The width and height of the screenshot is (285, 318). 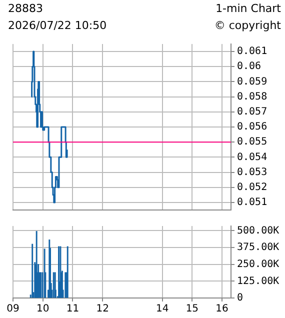 I want to click on y-tick-label: 375.00K, so click(x=258, y=248).